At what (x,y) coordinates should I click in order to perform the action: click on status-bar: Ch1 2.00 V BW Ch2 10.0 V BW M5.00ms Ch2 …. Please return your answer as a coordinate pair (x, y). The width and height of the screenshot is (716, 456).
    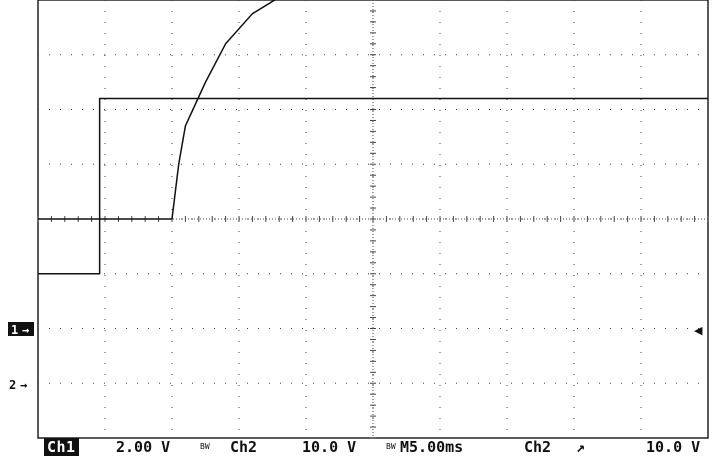
    Looking at the image, I should click on (375, 447).